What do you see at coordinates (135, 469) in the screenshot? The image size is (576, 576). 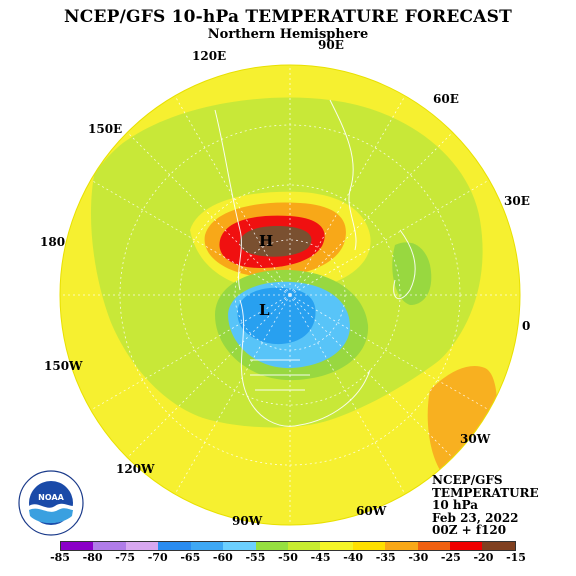 I see `lon-label-120w: 120W` at bounding box center [135, 469].